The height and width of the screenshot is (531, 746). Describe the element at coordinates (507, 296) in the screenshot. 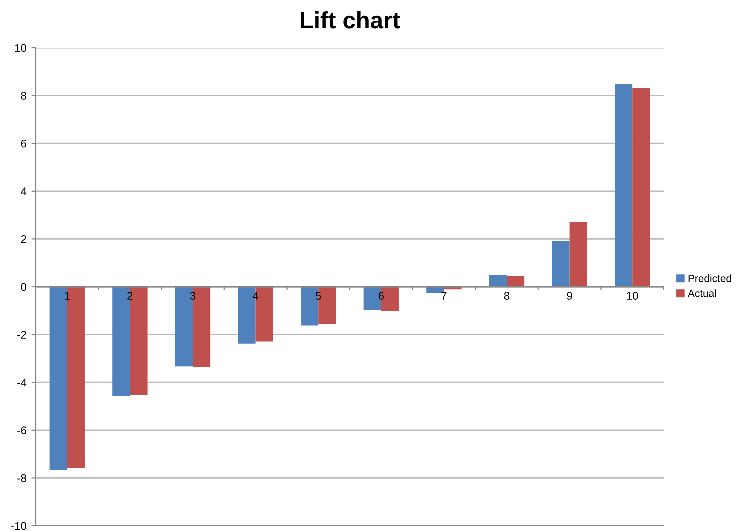

I see `x-tick-label: 8` at that location.